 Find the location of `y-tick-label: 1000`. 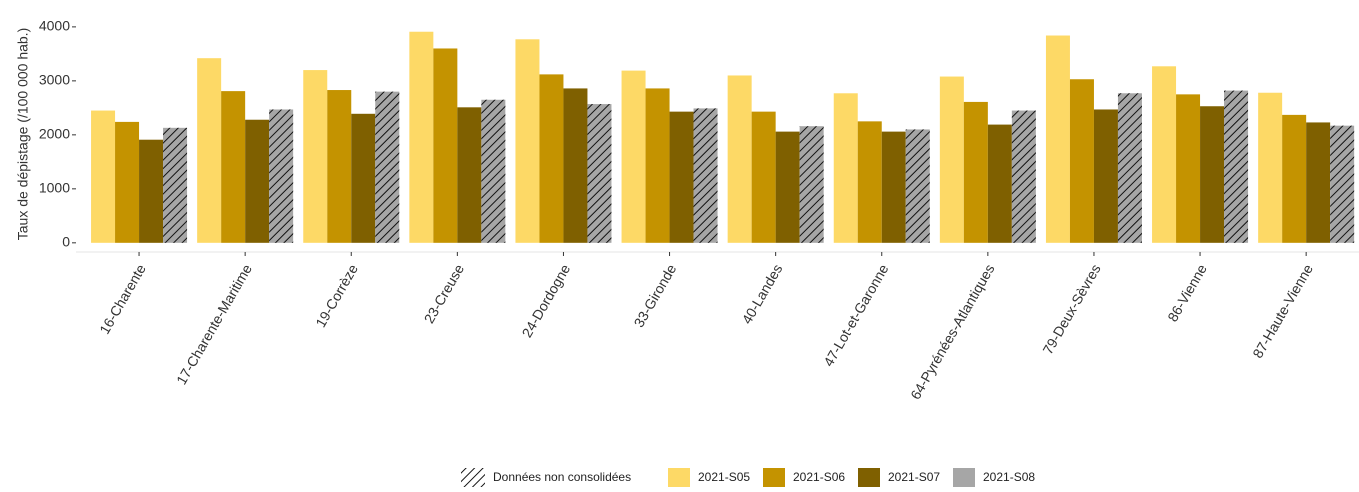

y-tick-label: 1000 is located at coordinates (54, 188).